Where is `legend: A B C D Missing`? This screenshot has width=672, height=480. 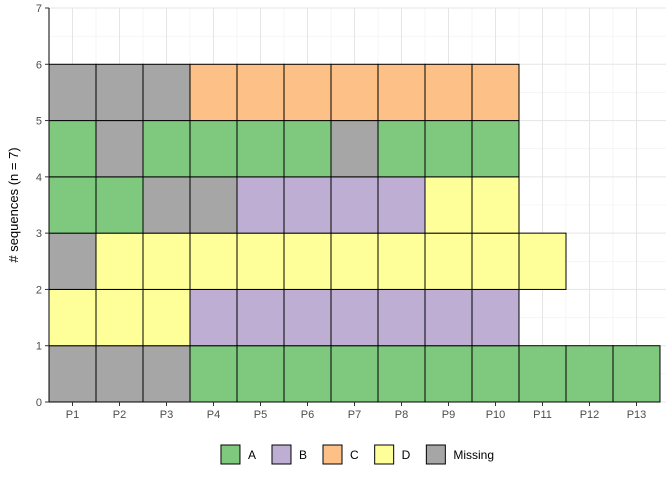 legend: A B C D Missing is located at coordinates (357, 454).